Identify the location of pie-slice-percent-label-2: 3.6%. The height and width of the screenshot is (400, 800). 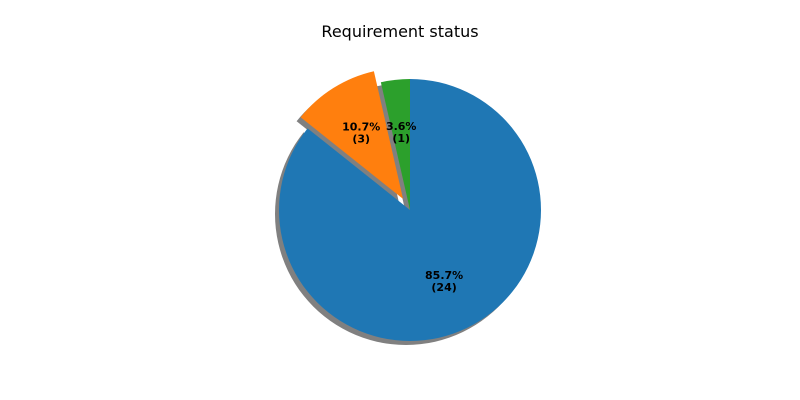
(401, 126).